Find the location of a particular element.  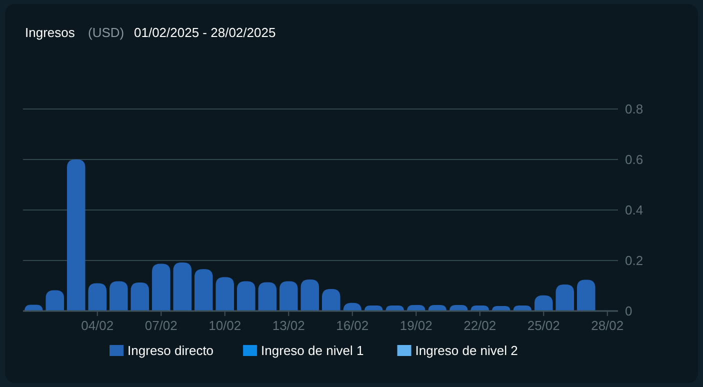

y-tick-label: 0.2 is located at coordinates (634, 260).